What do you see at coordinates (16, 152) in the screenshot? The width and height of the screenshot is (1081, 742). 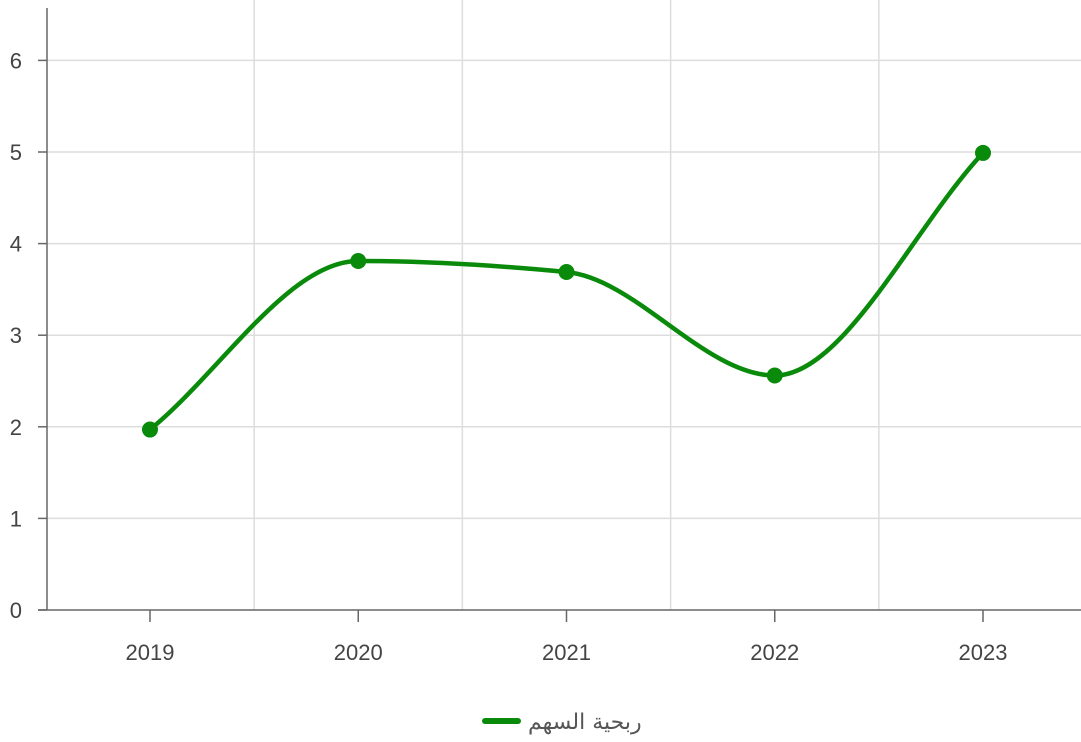 I see `y-tick-label: 5` at bounding box center [16, 152].